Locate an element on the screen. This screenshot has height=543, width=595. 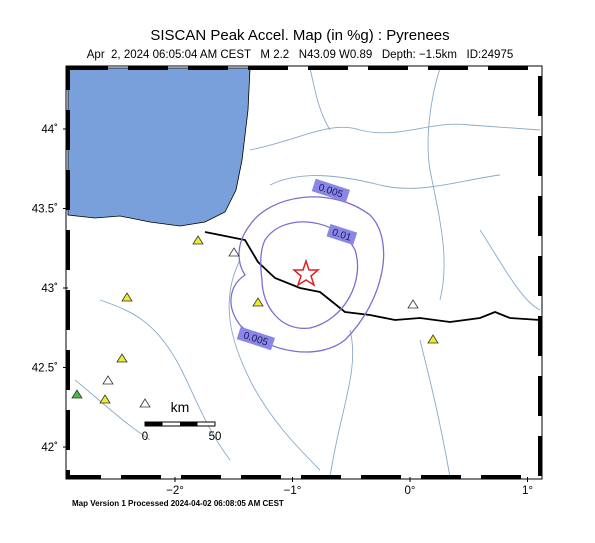
x-tick-label: −1° is located at coordinates (293, 491).